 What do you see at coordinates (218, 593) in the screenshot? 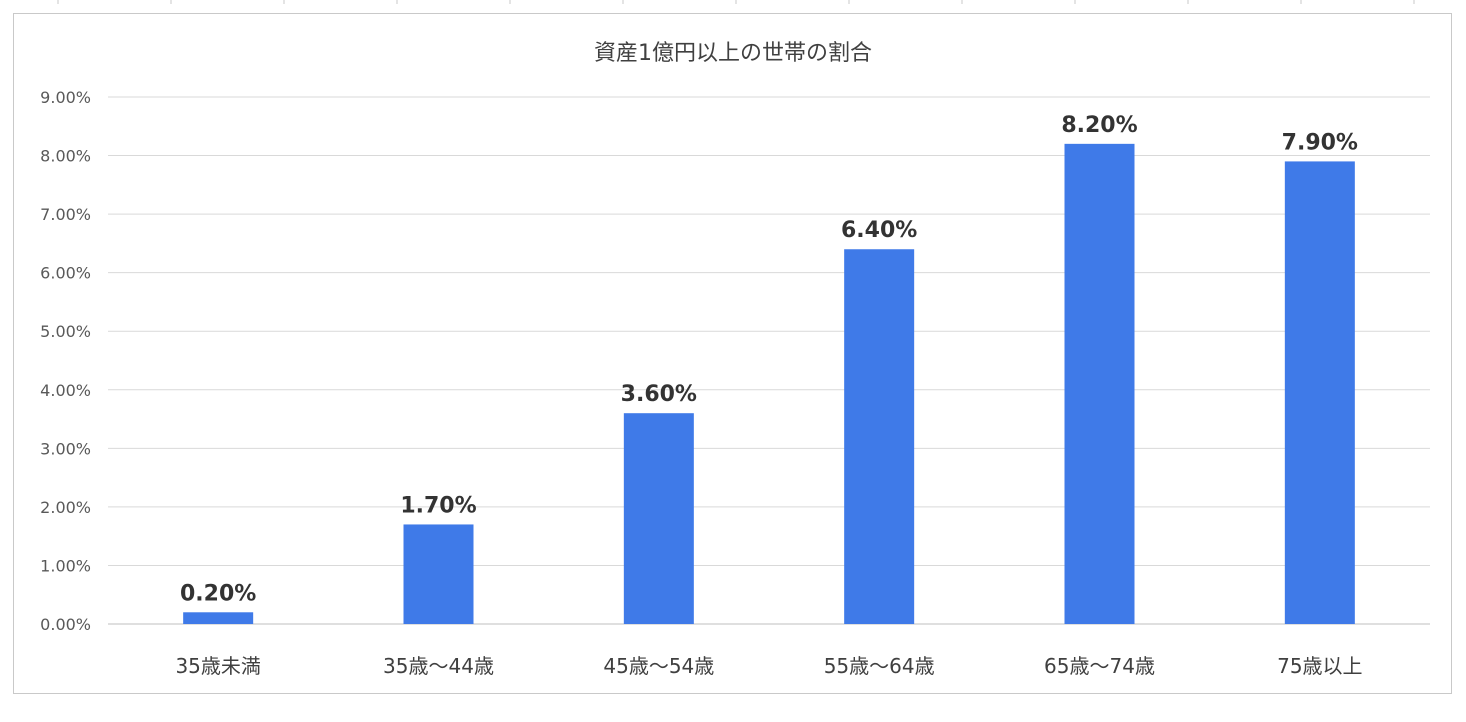
I see `data-label: 0.20%` at bounding box center [218, 593].